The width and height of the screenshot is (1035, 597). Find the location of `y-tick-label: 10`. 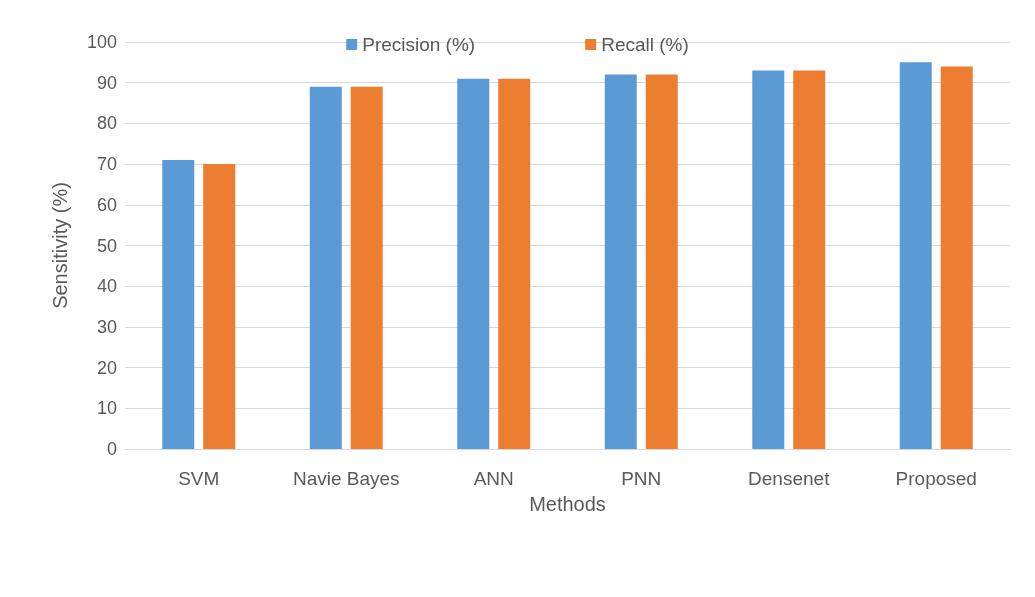

y-tick-label: 10 is located at coordinates (106, 408).